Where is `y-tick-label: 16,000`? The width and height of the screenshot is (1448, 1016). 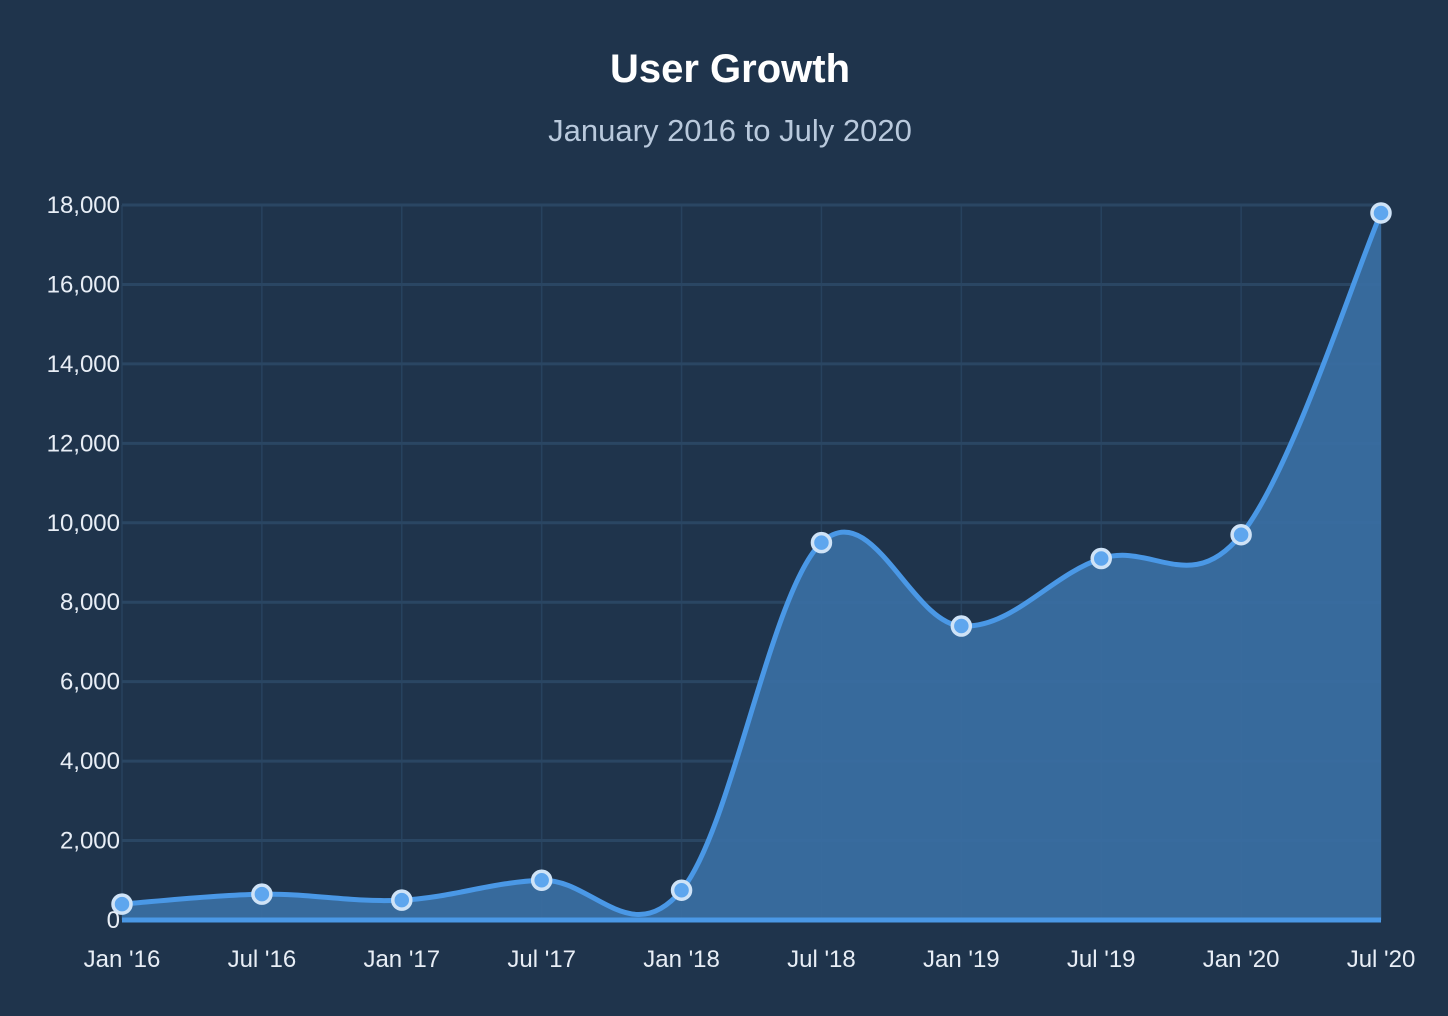 y-tick-label: 16,000 is located at coordinates (83, 284).